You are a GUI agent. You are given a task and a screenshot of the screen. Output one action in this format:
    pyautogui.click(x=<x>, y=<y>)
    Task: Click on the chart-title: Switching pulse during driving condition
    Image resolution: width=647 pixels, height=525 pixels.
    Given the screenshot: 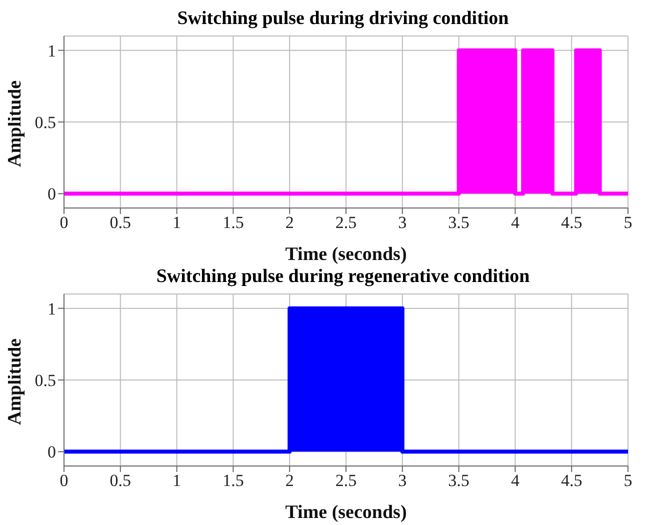 What is the action you would take?
    pyautogui.click(x=343, y=19)
    